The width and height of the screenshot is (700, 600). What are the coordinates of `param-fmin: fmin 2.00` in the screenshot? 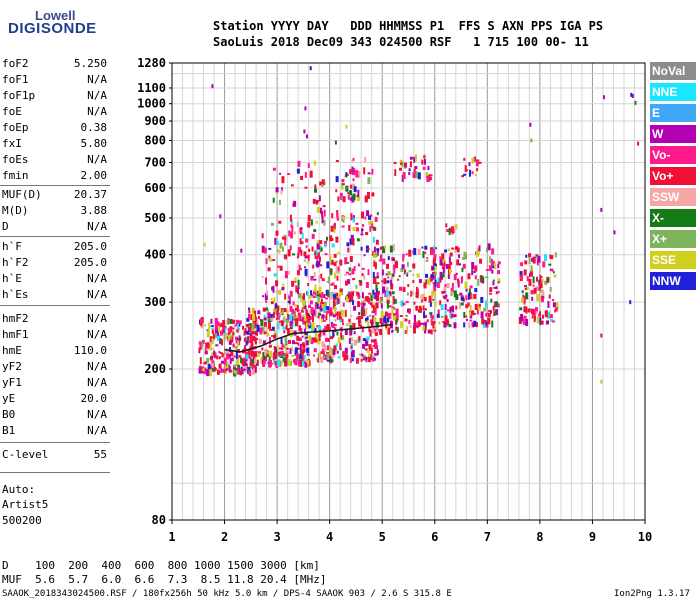 It's located at (54, 177).